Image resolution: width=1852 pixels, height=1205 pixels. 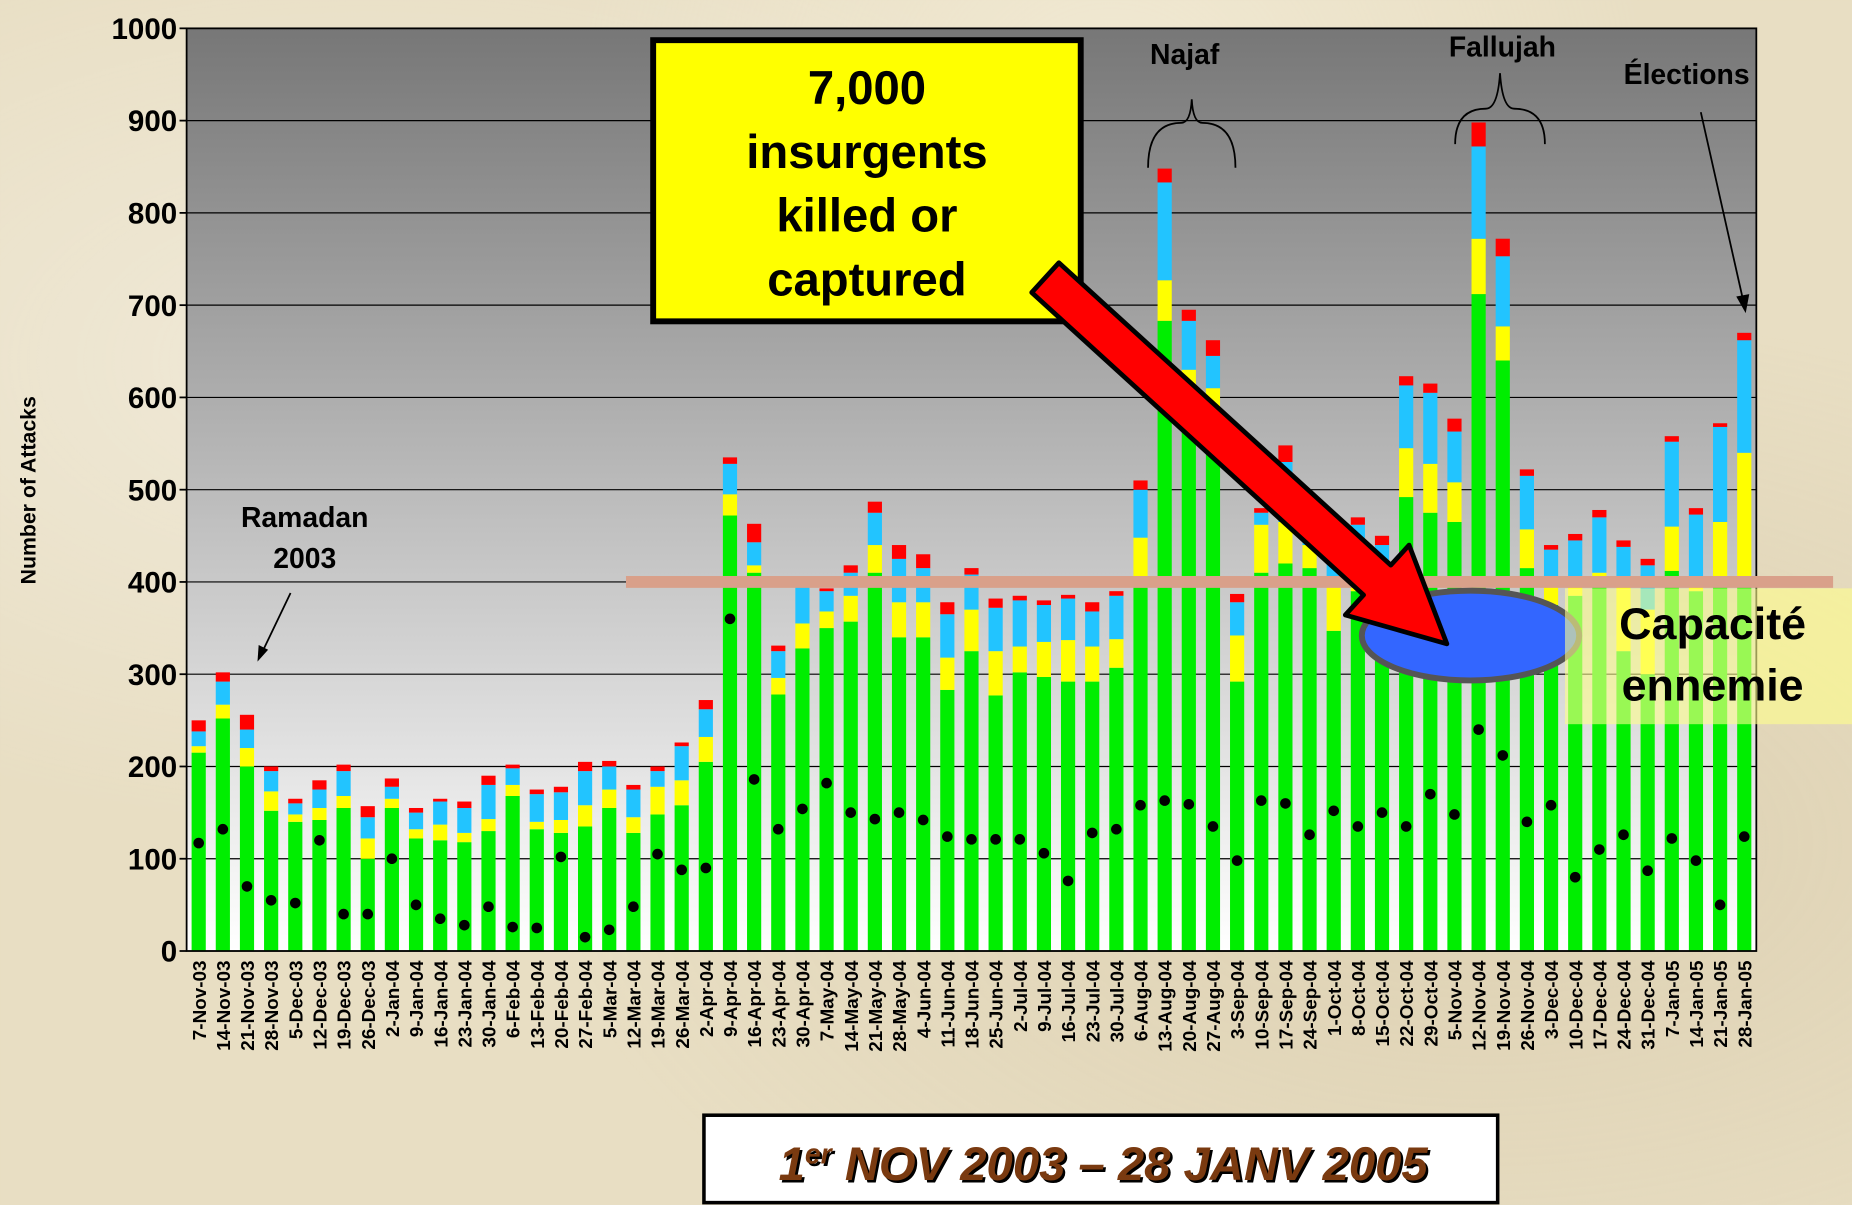 I want to click on y-tick-label: 100, so click(x=152, y=859).